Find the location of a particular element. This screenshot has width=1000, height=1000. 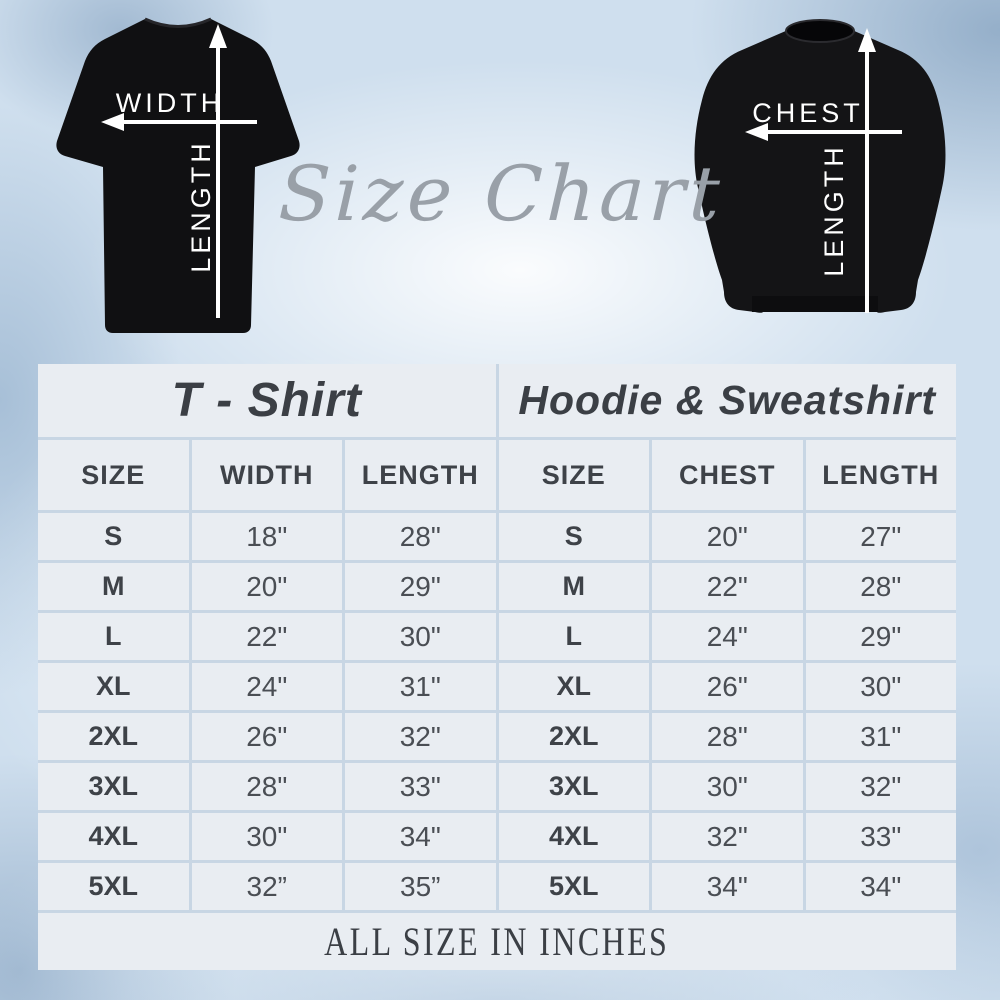

sweatshirt-chest-label: CHEST is located at coordinates (808, 113).